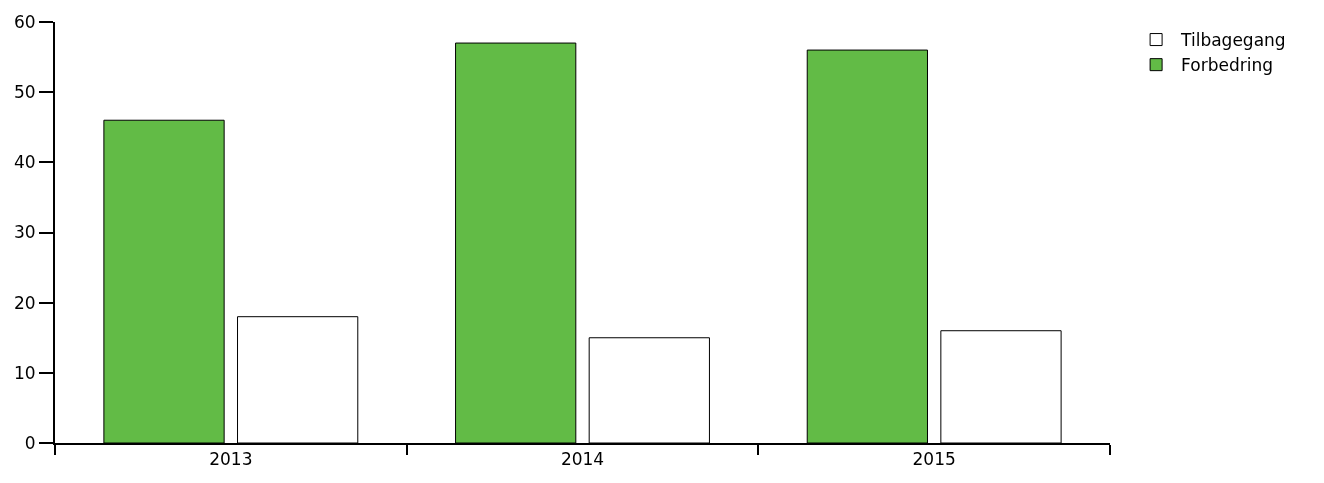  Describe the element at coordinates (24, 372) in the screenshot. I see `y-tick-label: 10` at that location.